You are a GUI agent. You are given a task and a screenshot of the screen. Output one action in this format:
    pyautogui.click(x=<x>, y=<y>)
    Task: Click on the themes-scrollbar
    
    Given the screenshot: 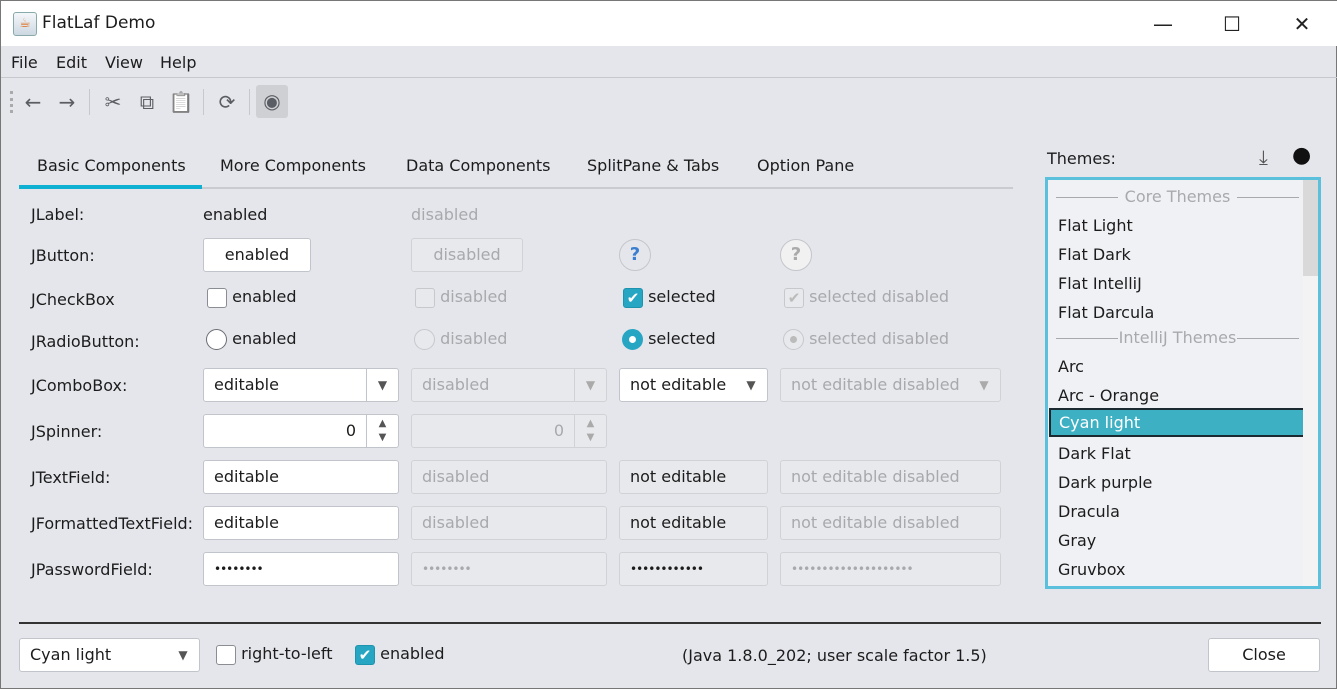 What is the action you would take?
    pyautogui.click(x=1310, y=383)
    